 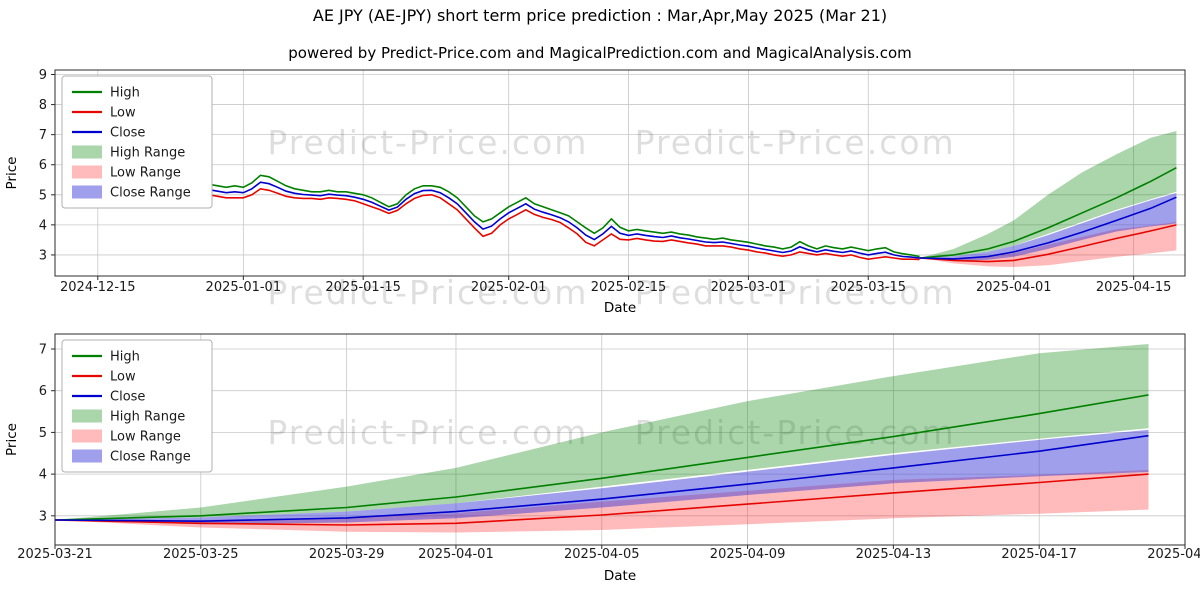 What do you see at coordinates (1134, 287) in the screenshot?
I see `x-tick-label: 2025-04-15` at bounding box center [1134, 287].